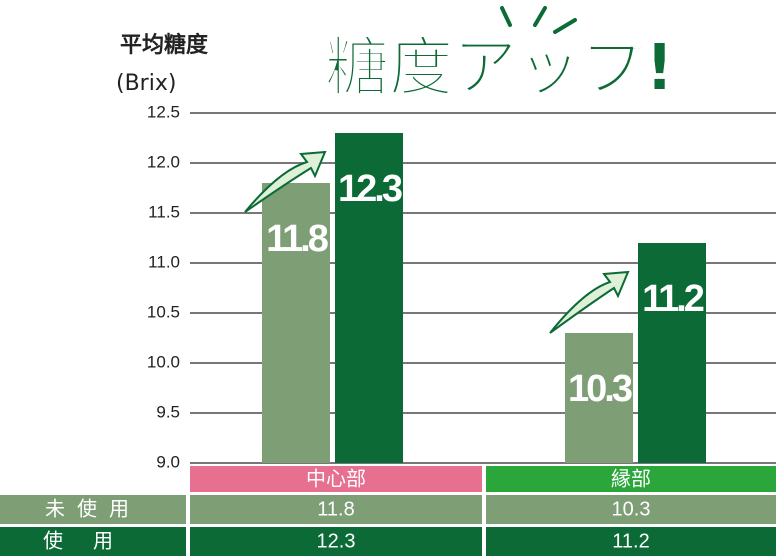 This screenshot has height=556, width=776. What do you see at coordinates (164, 261) in the screenshot?
I see `y-tick-label: 11.0` at bounding box center [164, 261].